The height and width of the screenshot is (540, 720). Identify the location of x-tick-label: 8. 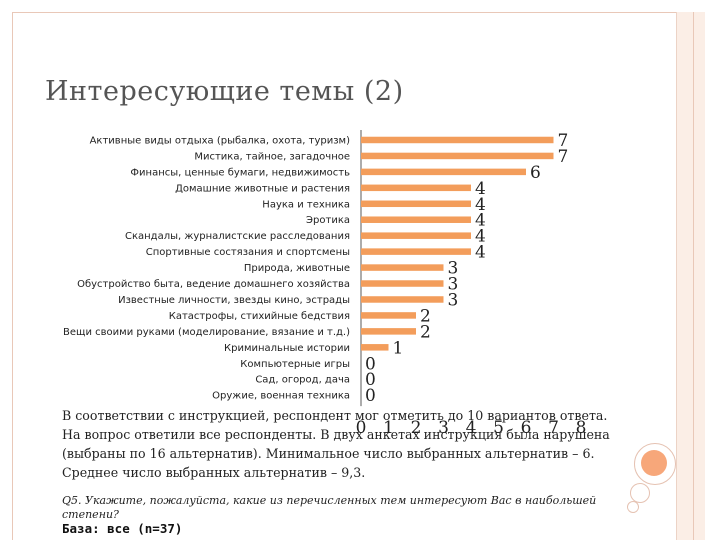
(581, 428).